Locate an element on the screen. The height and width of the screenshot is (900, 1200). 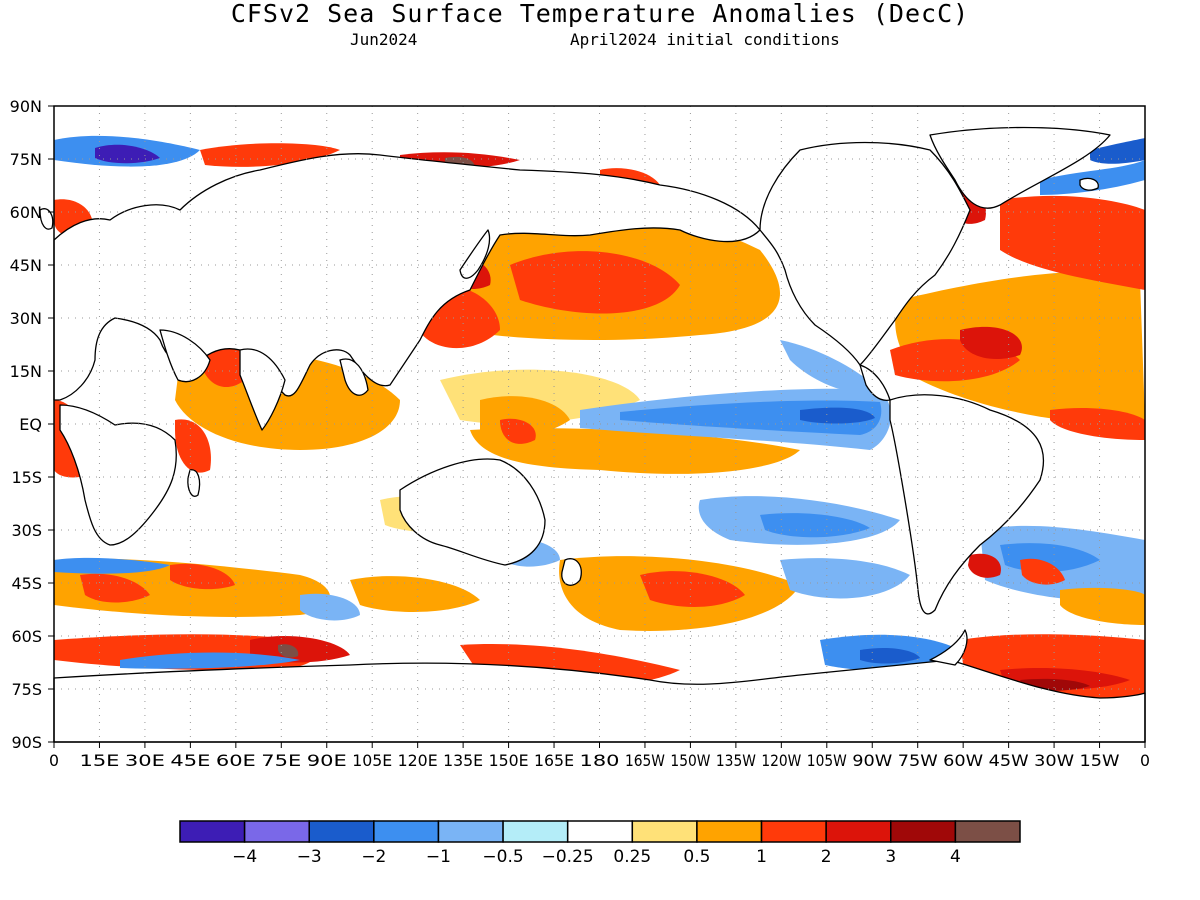
colorbar-label: −1 is located at coordinates (438, 857).